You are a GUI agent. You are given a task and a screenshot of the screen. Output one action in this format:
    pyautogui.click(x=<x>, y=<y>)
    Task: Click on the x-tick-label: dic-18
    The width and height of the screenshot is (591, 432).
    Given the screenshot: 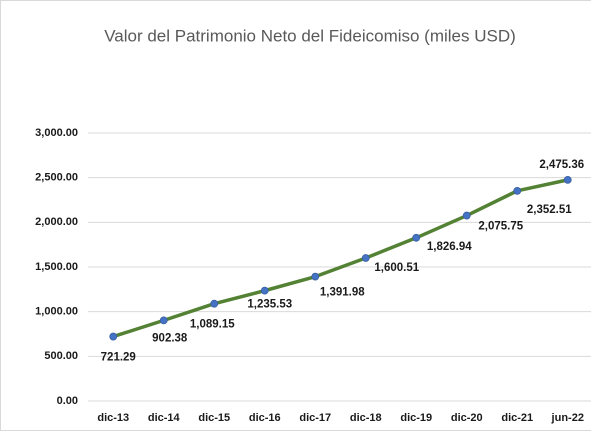 What is the action you would take?
    pyautogui.click(x=366, y=418)
    